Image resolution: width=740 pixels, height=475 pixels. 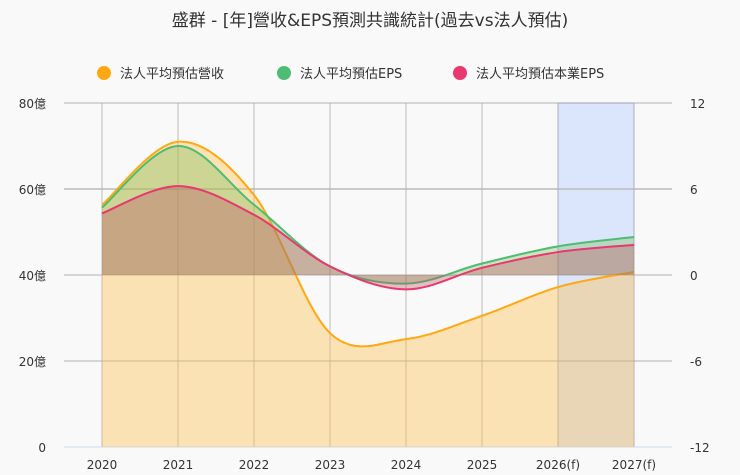 What do you see at coordinates (696, 362) in the screenshot?
I see `right-tick-label: -6` at bounding box center [696, 362].